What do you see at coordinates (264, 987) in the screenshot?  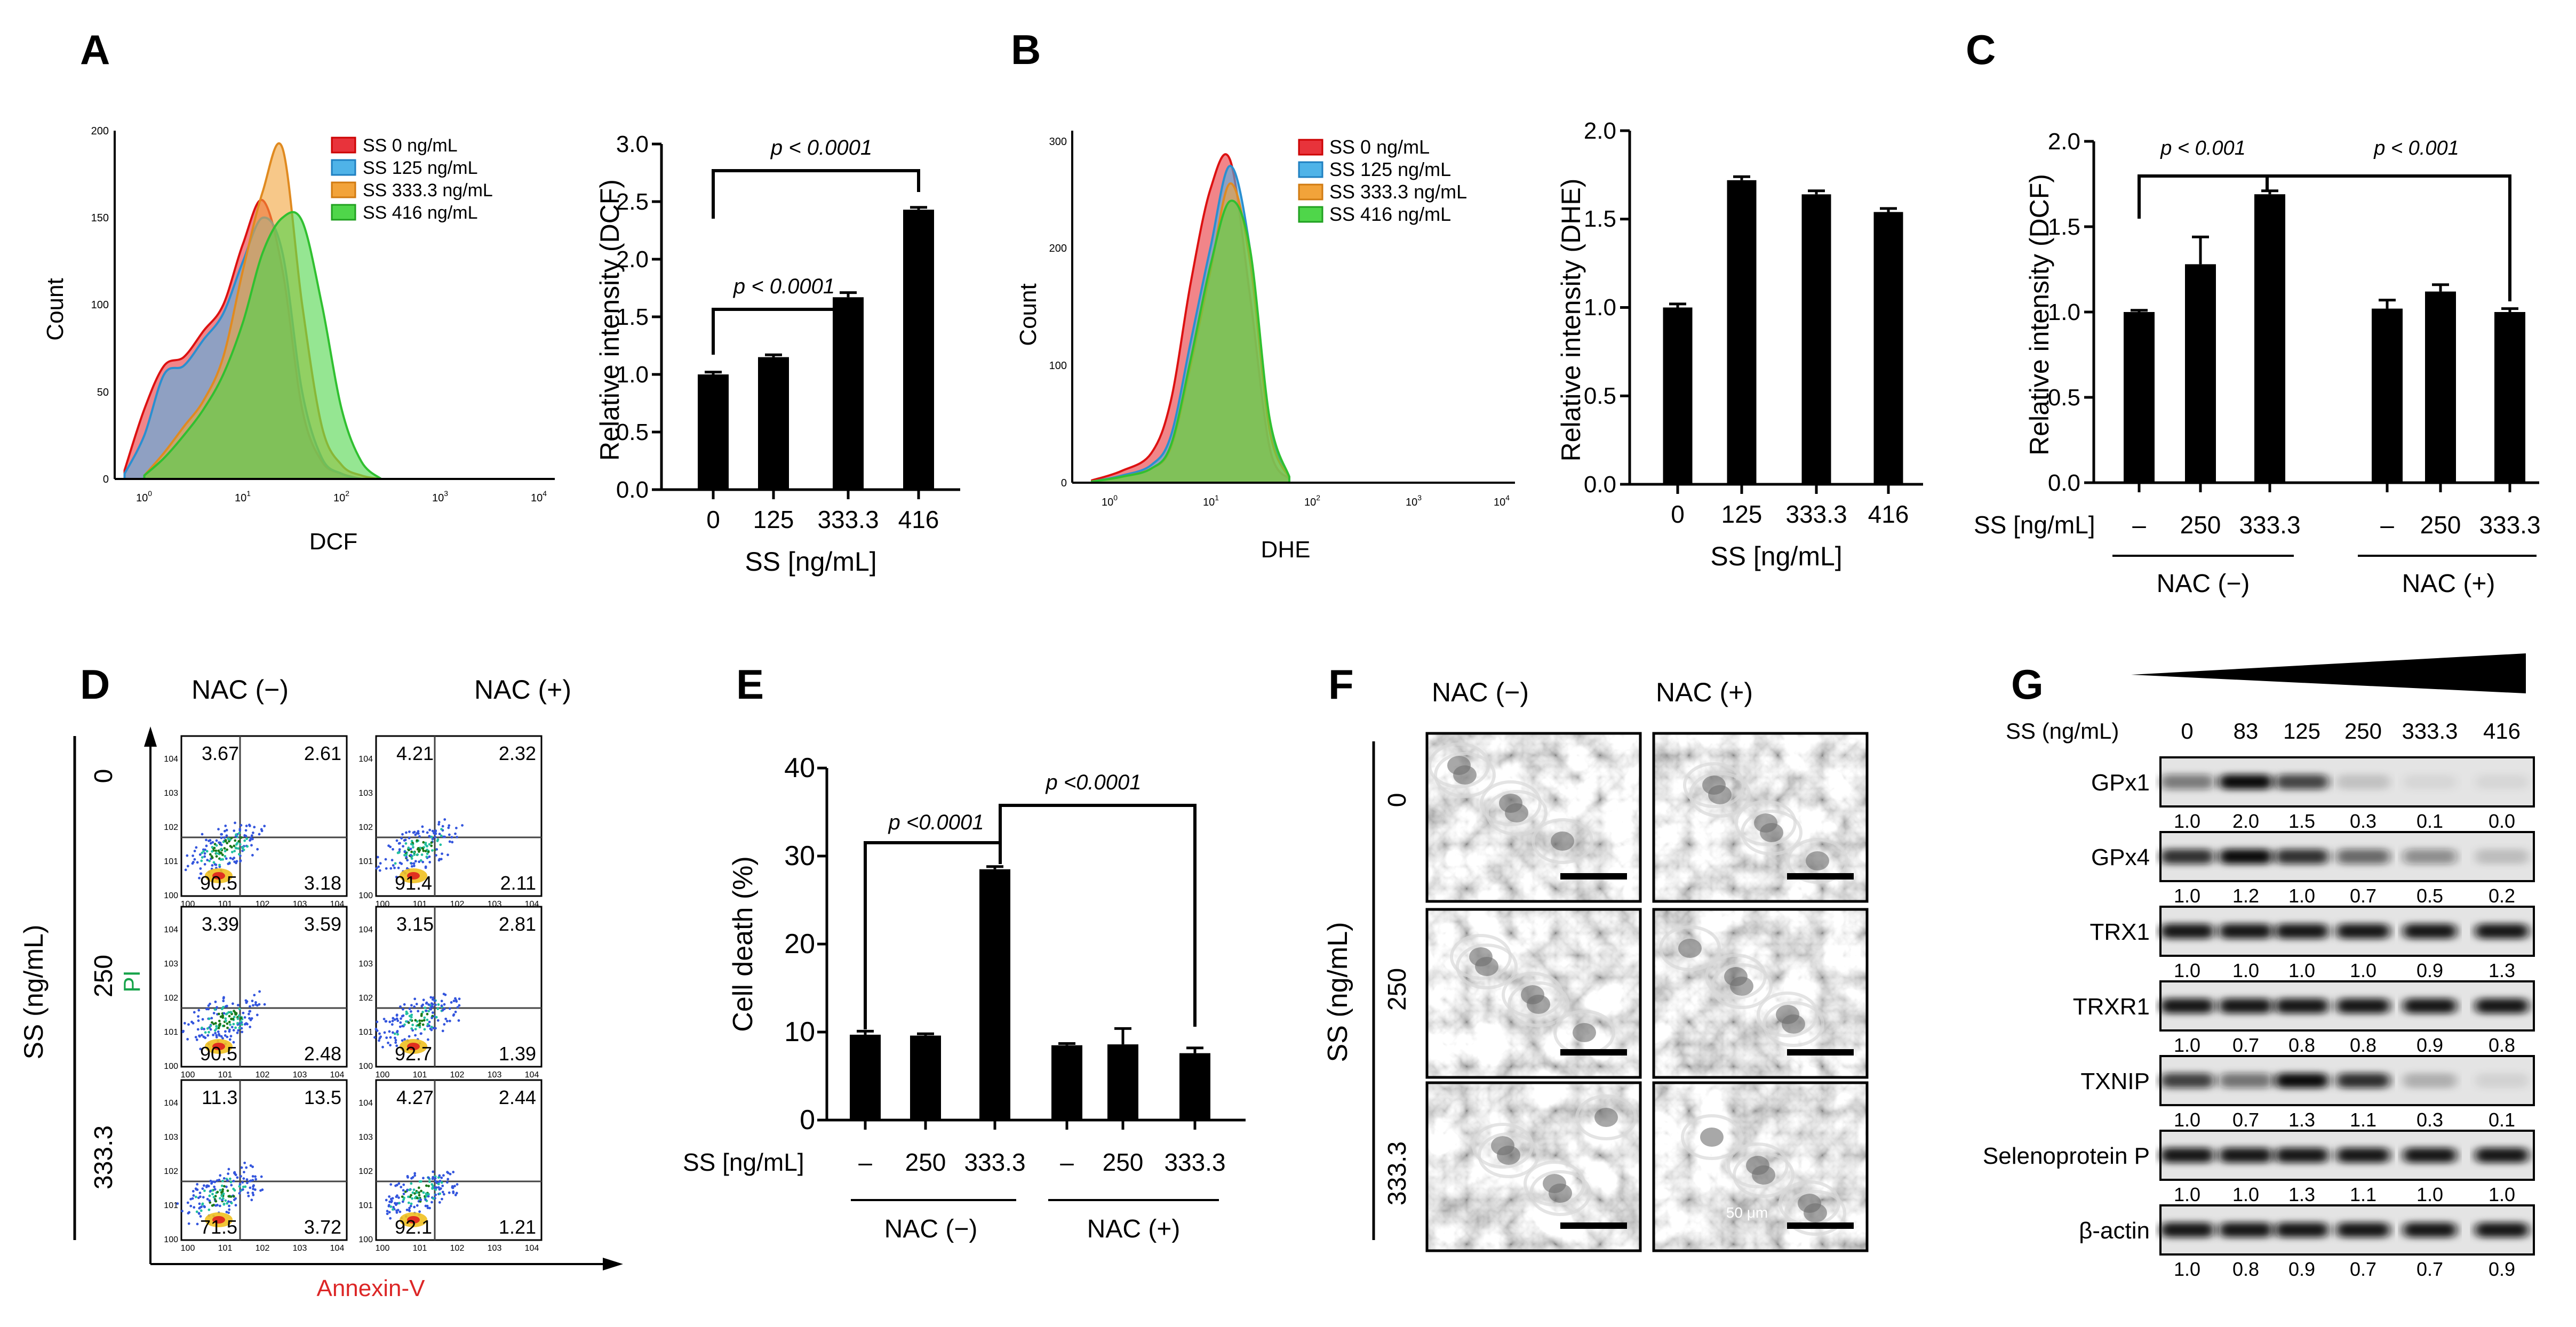 I see `flow-plot-frame` at bounding box center [264, 987].